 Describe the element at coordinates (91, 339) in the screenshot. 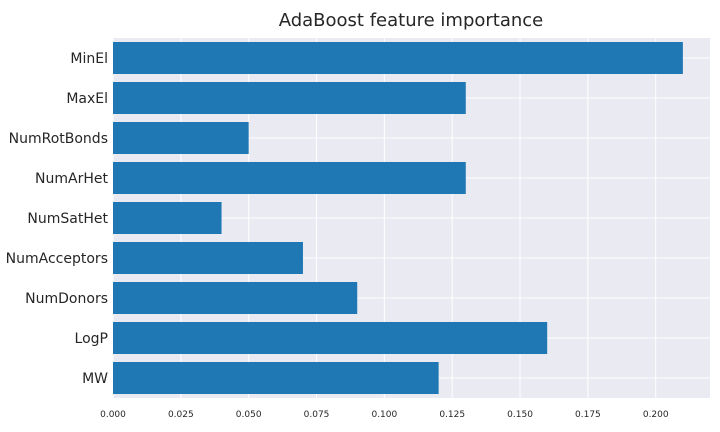

I see `y-tick-label: LogP` at that location.